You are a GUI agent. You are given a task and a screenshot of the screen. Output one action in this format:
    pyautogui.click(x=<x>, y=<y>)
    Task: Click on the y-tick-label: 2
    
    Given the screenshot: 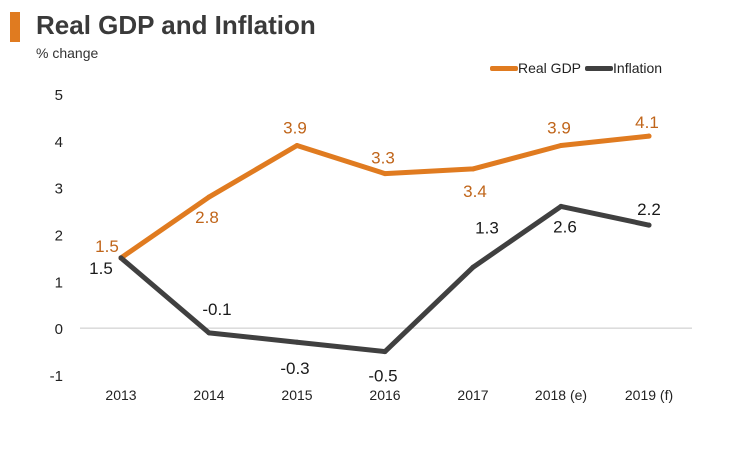 What is the action you would take?
    pyautogui.click(x=59, y=236)
    